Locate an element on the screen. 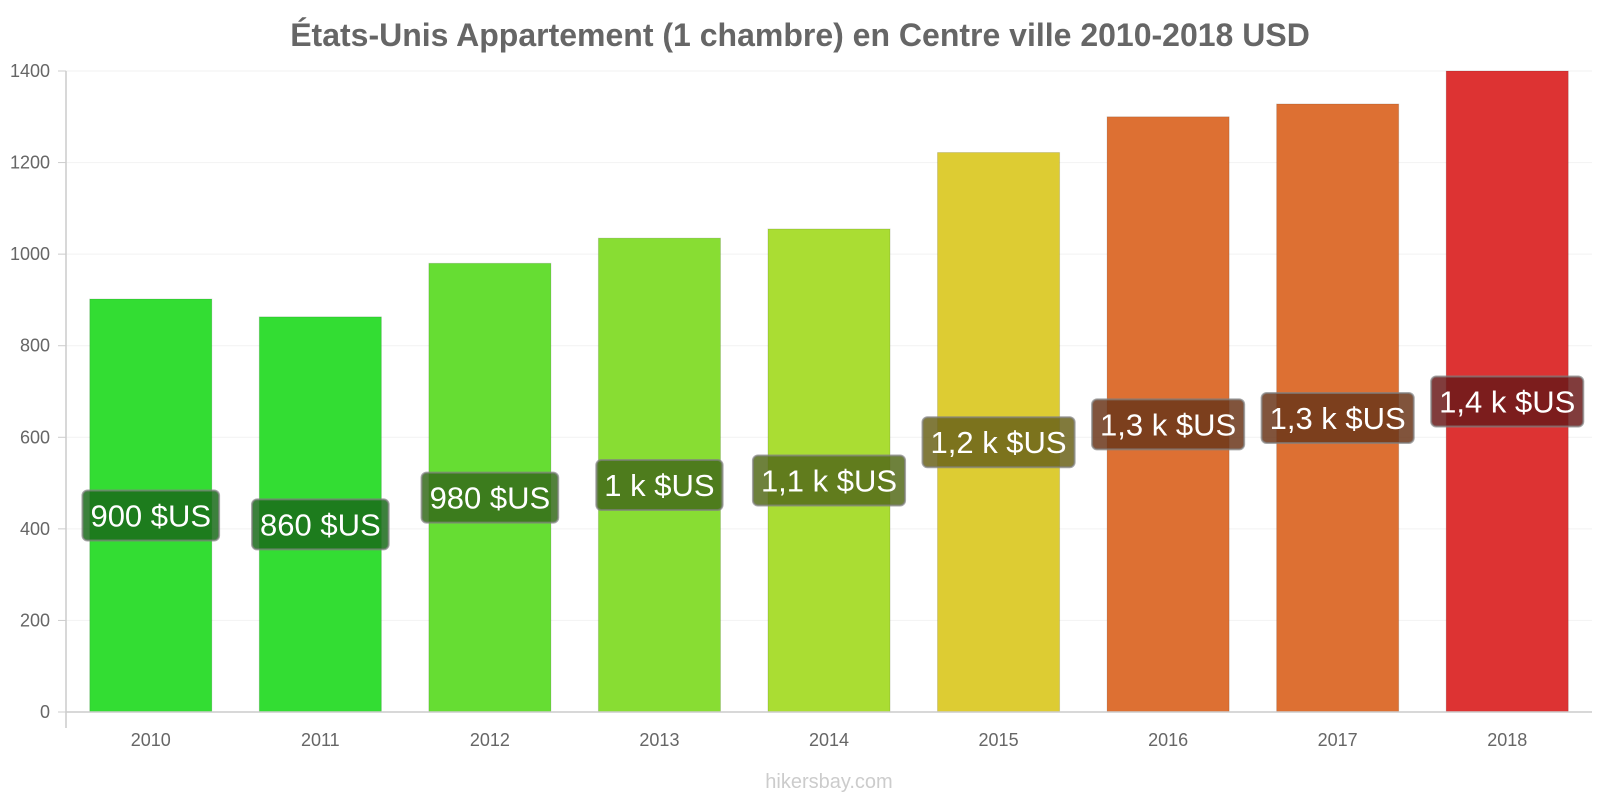  y-tick-label-800: 800 is located at coordinates (35, 346).